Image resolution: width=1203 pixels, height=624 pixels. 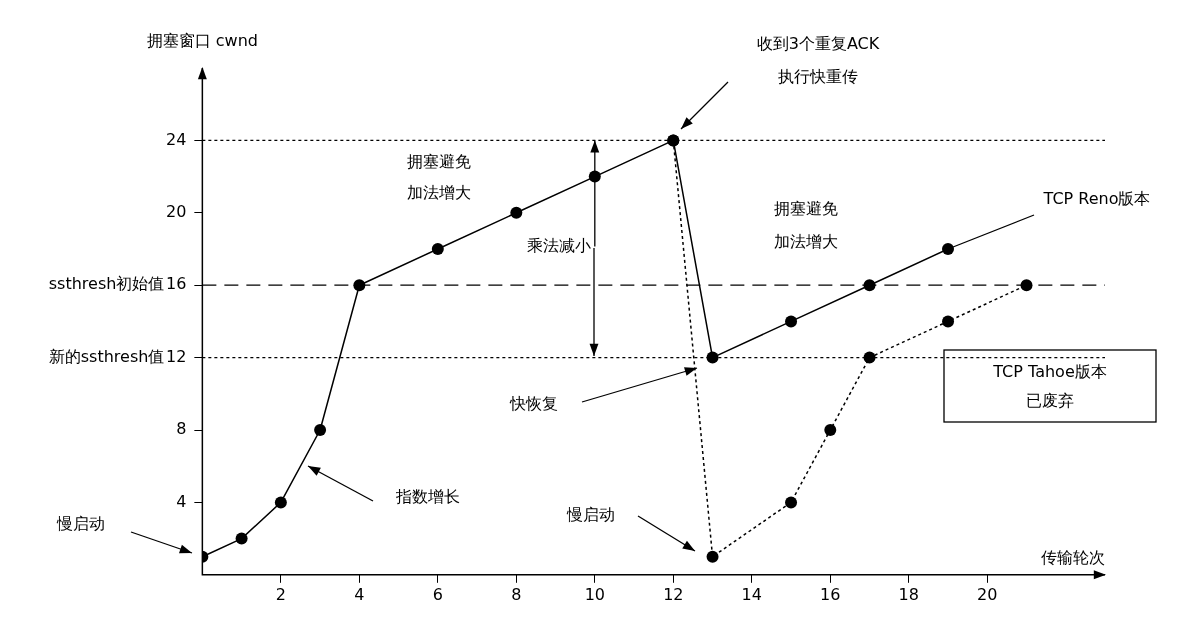 I want to click on x-tick-label: 2, so click(x=280, y=594).